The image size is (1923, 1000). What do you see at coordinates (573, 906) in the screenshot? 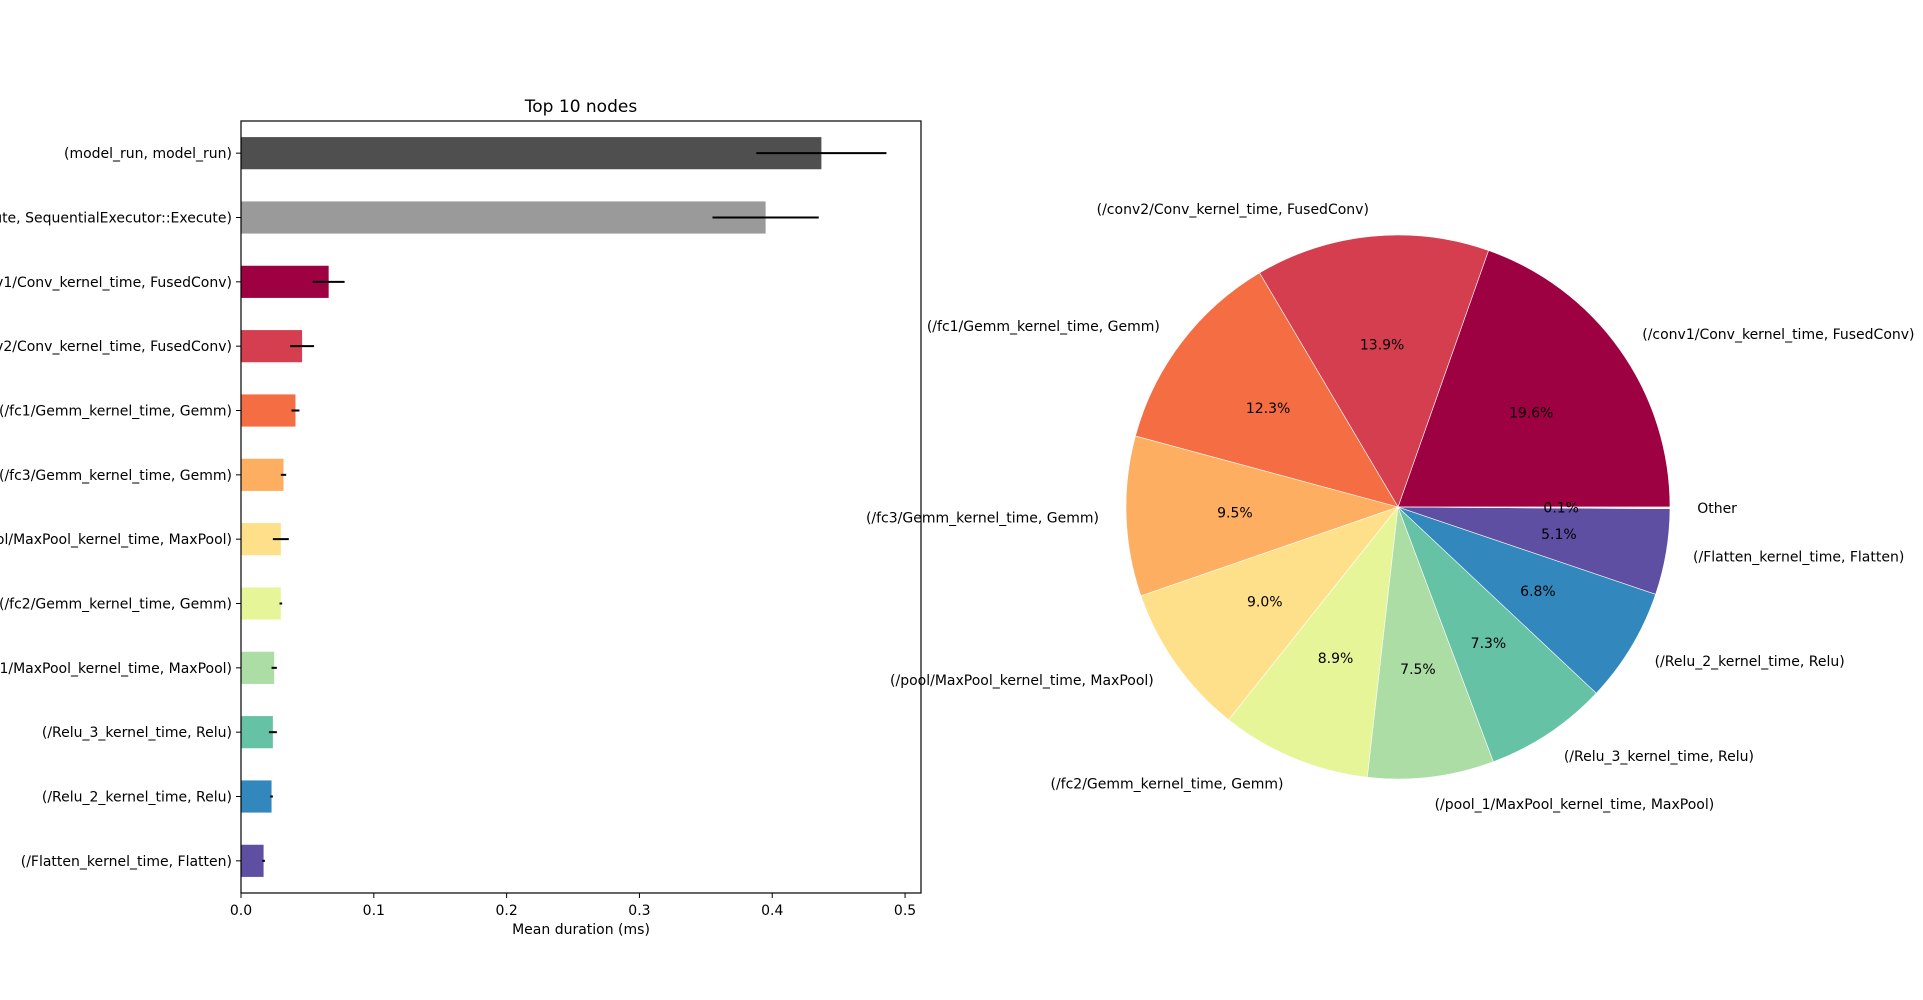
I see `bar-chart-x-axis: 0.0 0.1 0.2 0.3 0.4 0.5` at bounding box center [573, 906].